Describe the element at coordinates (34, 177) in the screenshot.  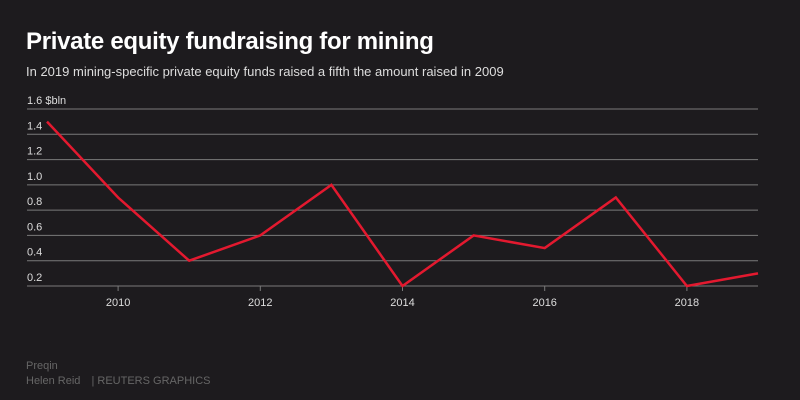
I see `y-tick-label: 1.0` at that location.